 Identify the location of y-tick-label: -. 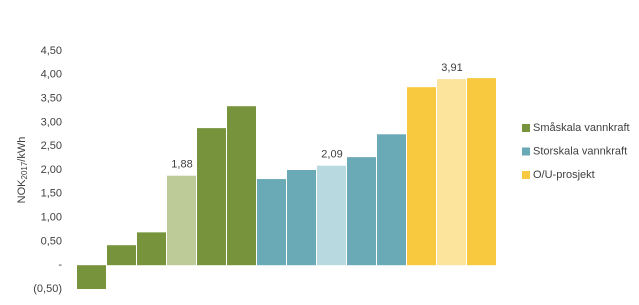
(60, 265).